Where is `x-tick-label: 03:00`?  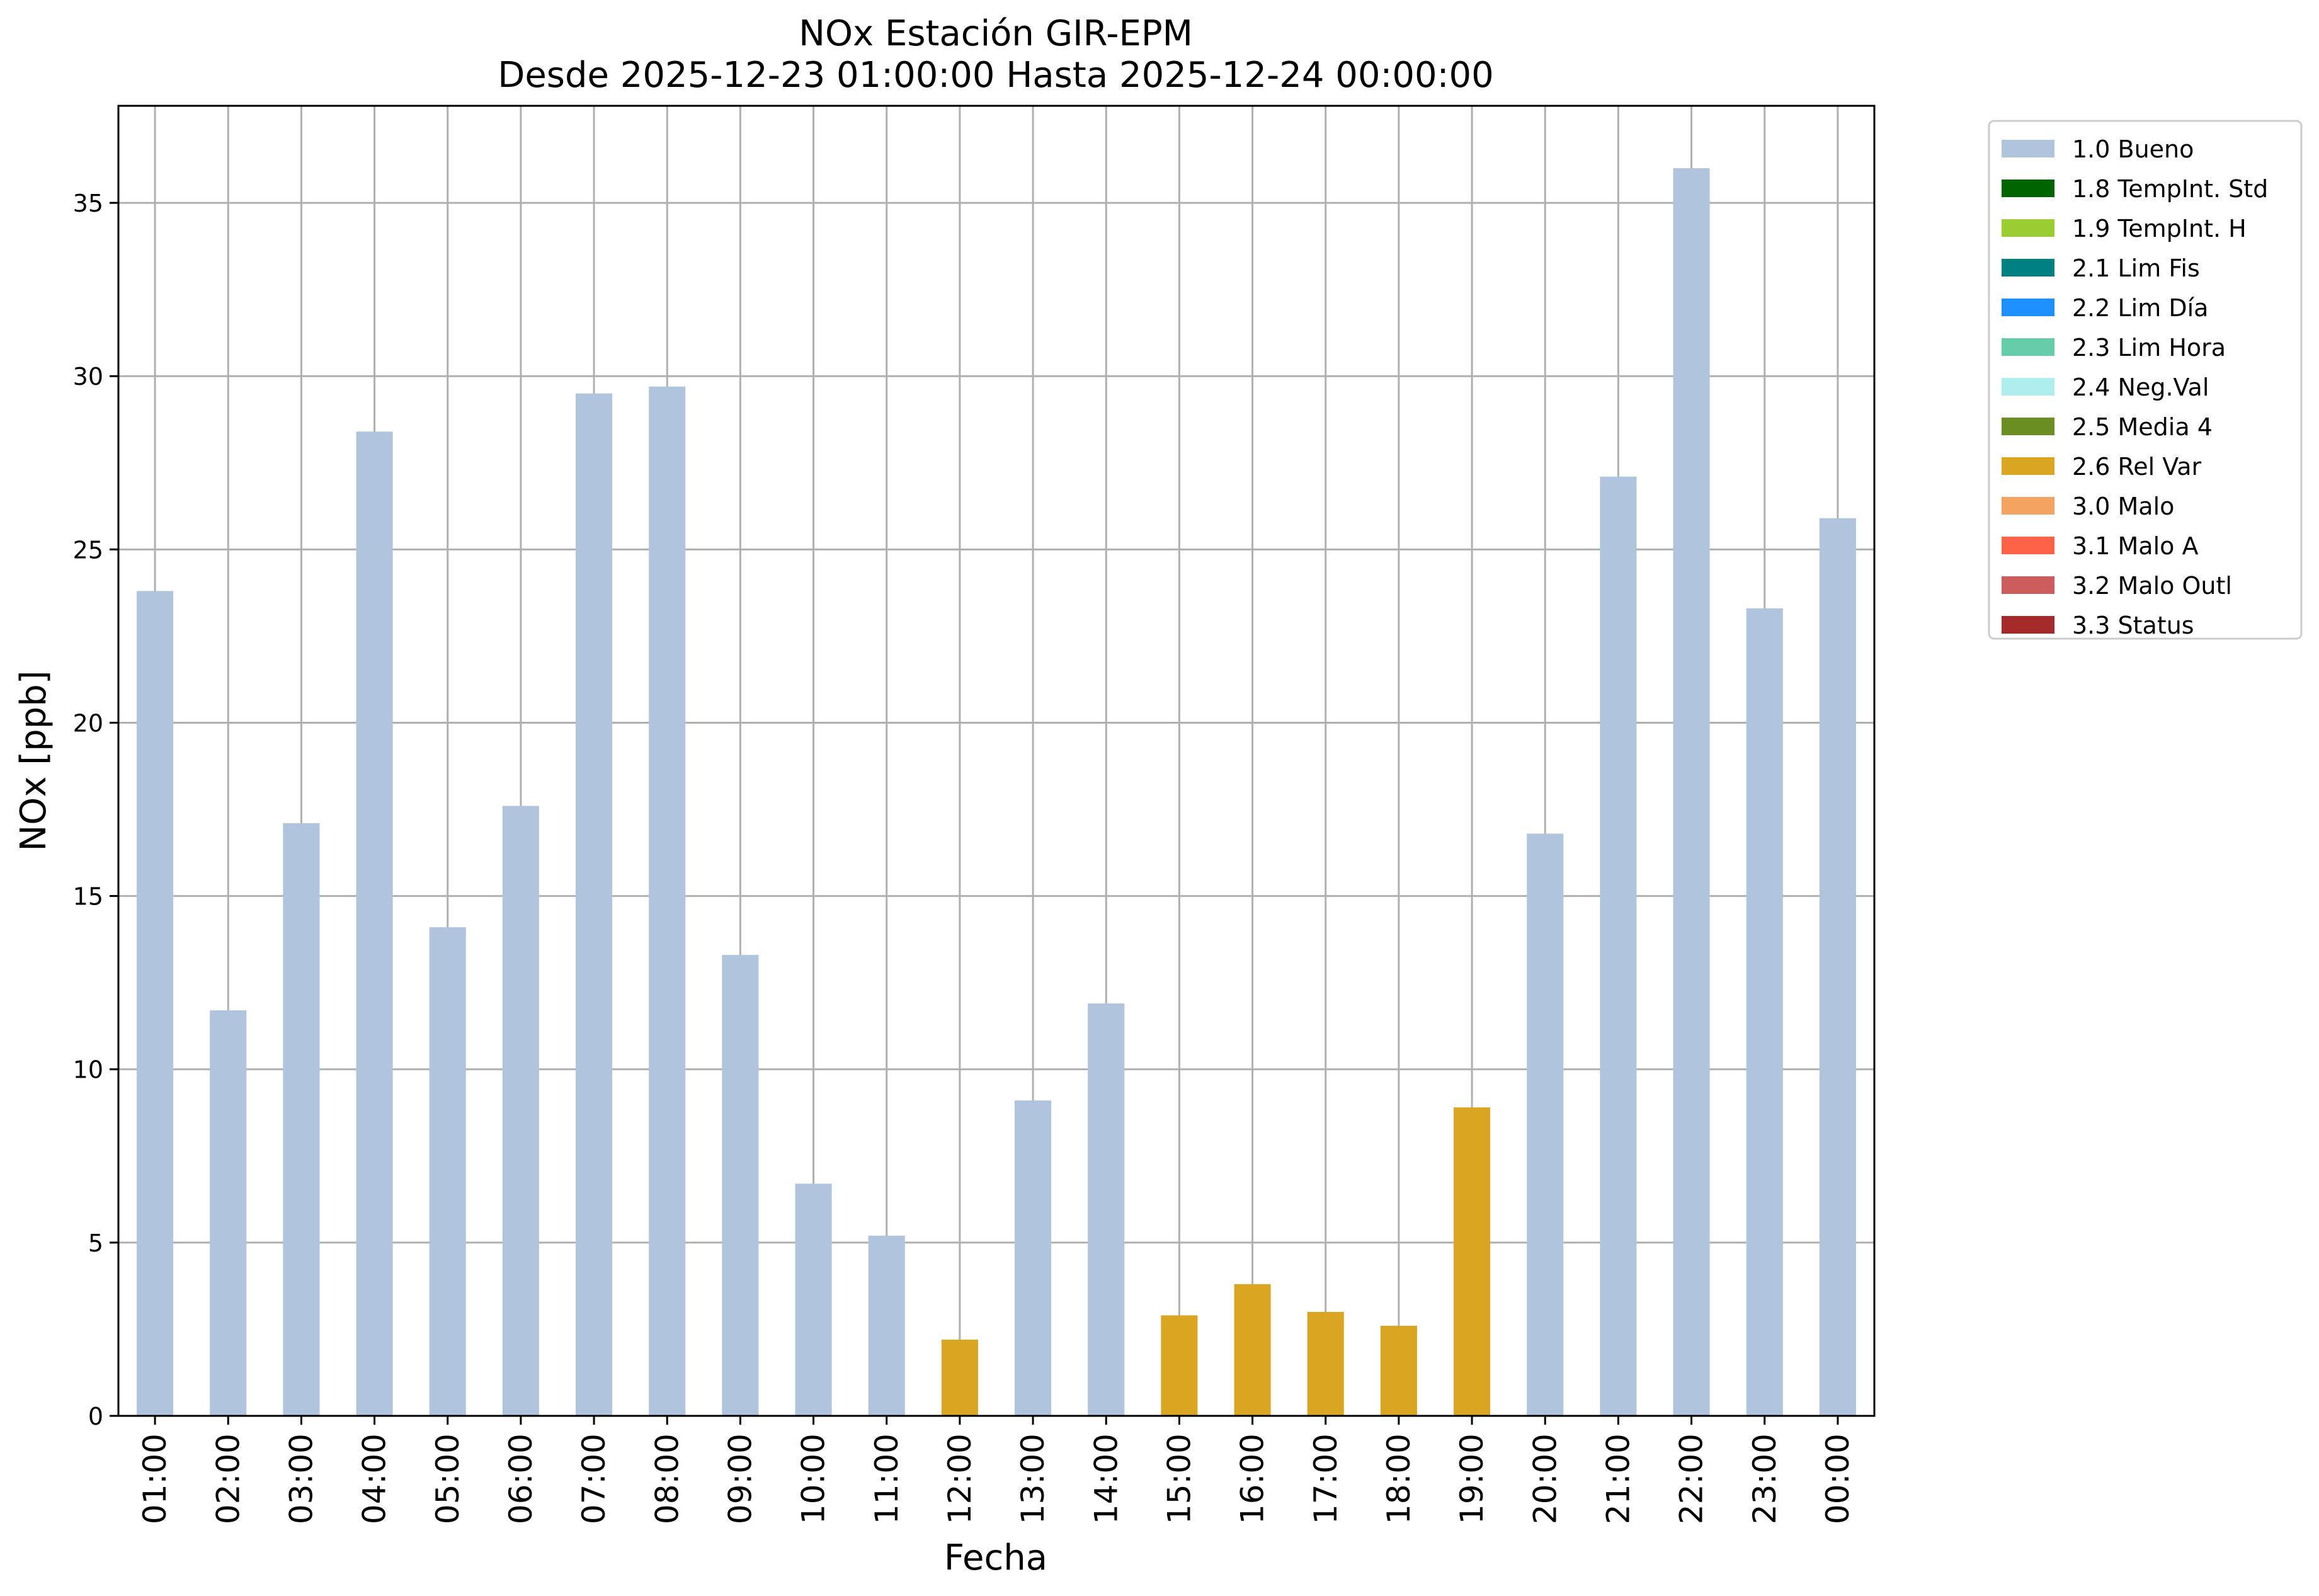 x-tick-label: 03:00 is located at coordinates (301, 1479).